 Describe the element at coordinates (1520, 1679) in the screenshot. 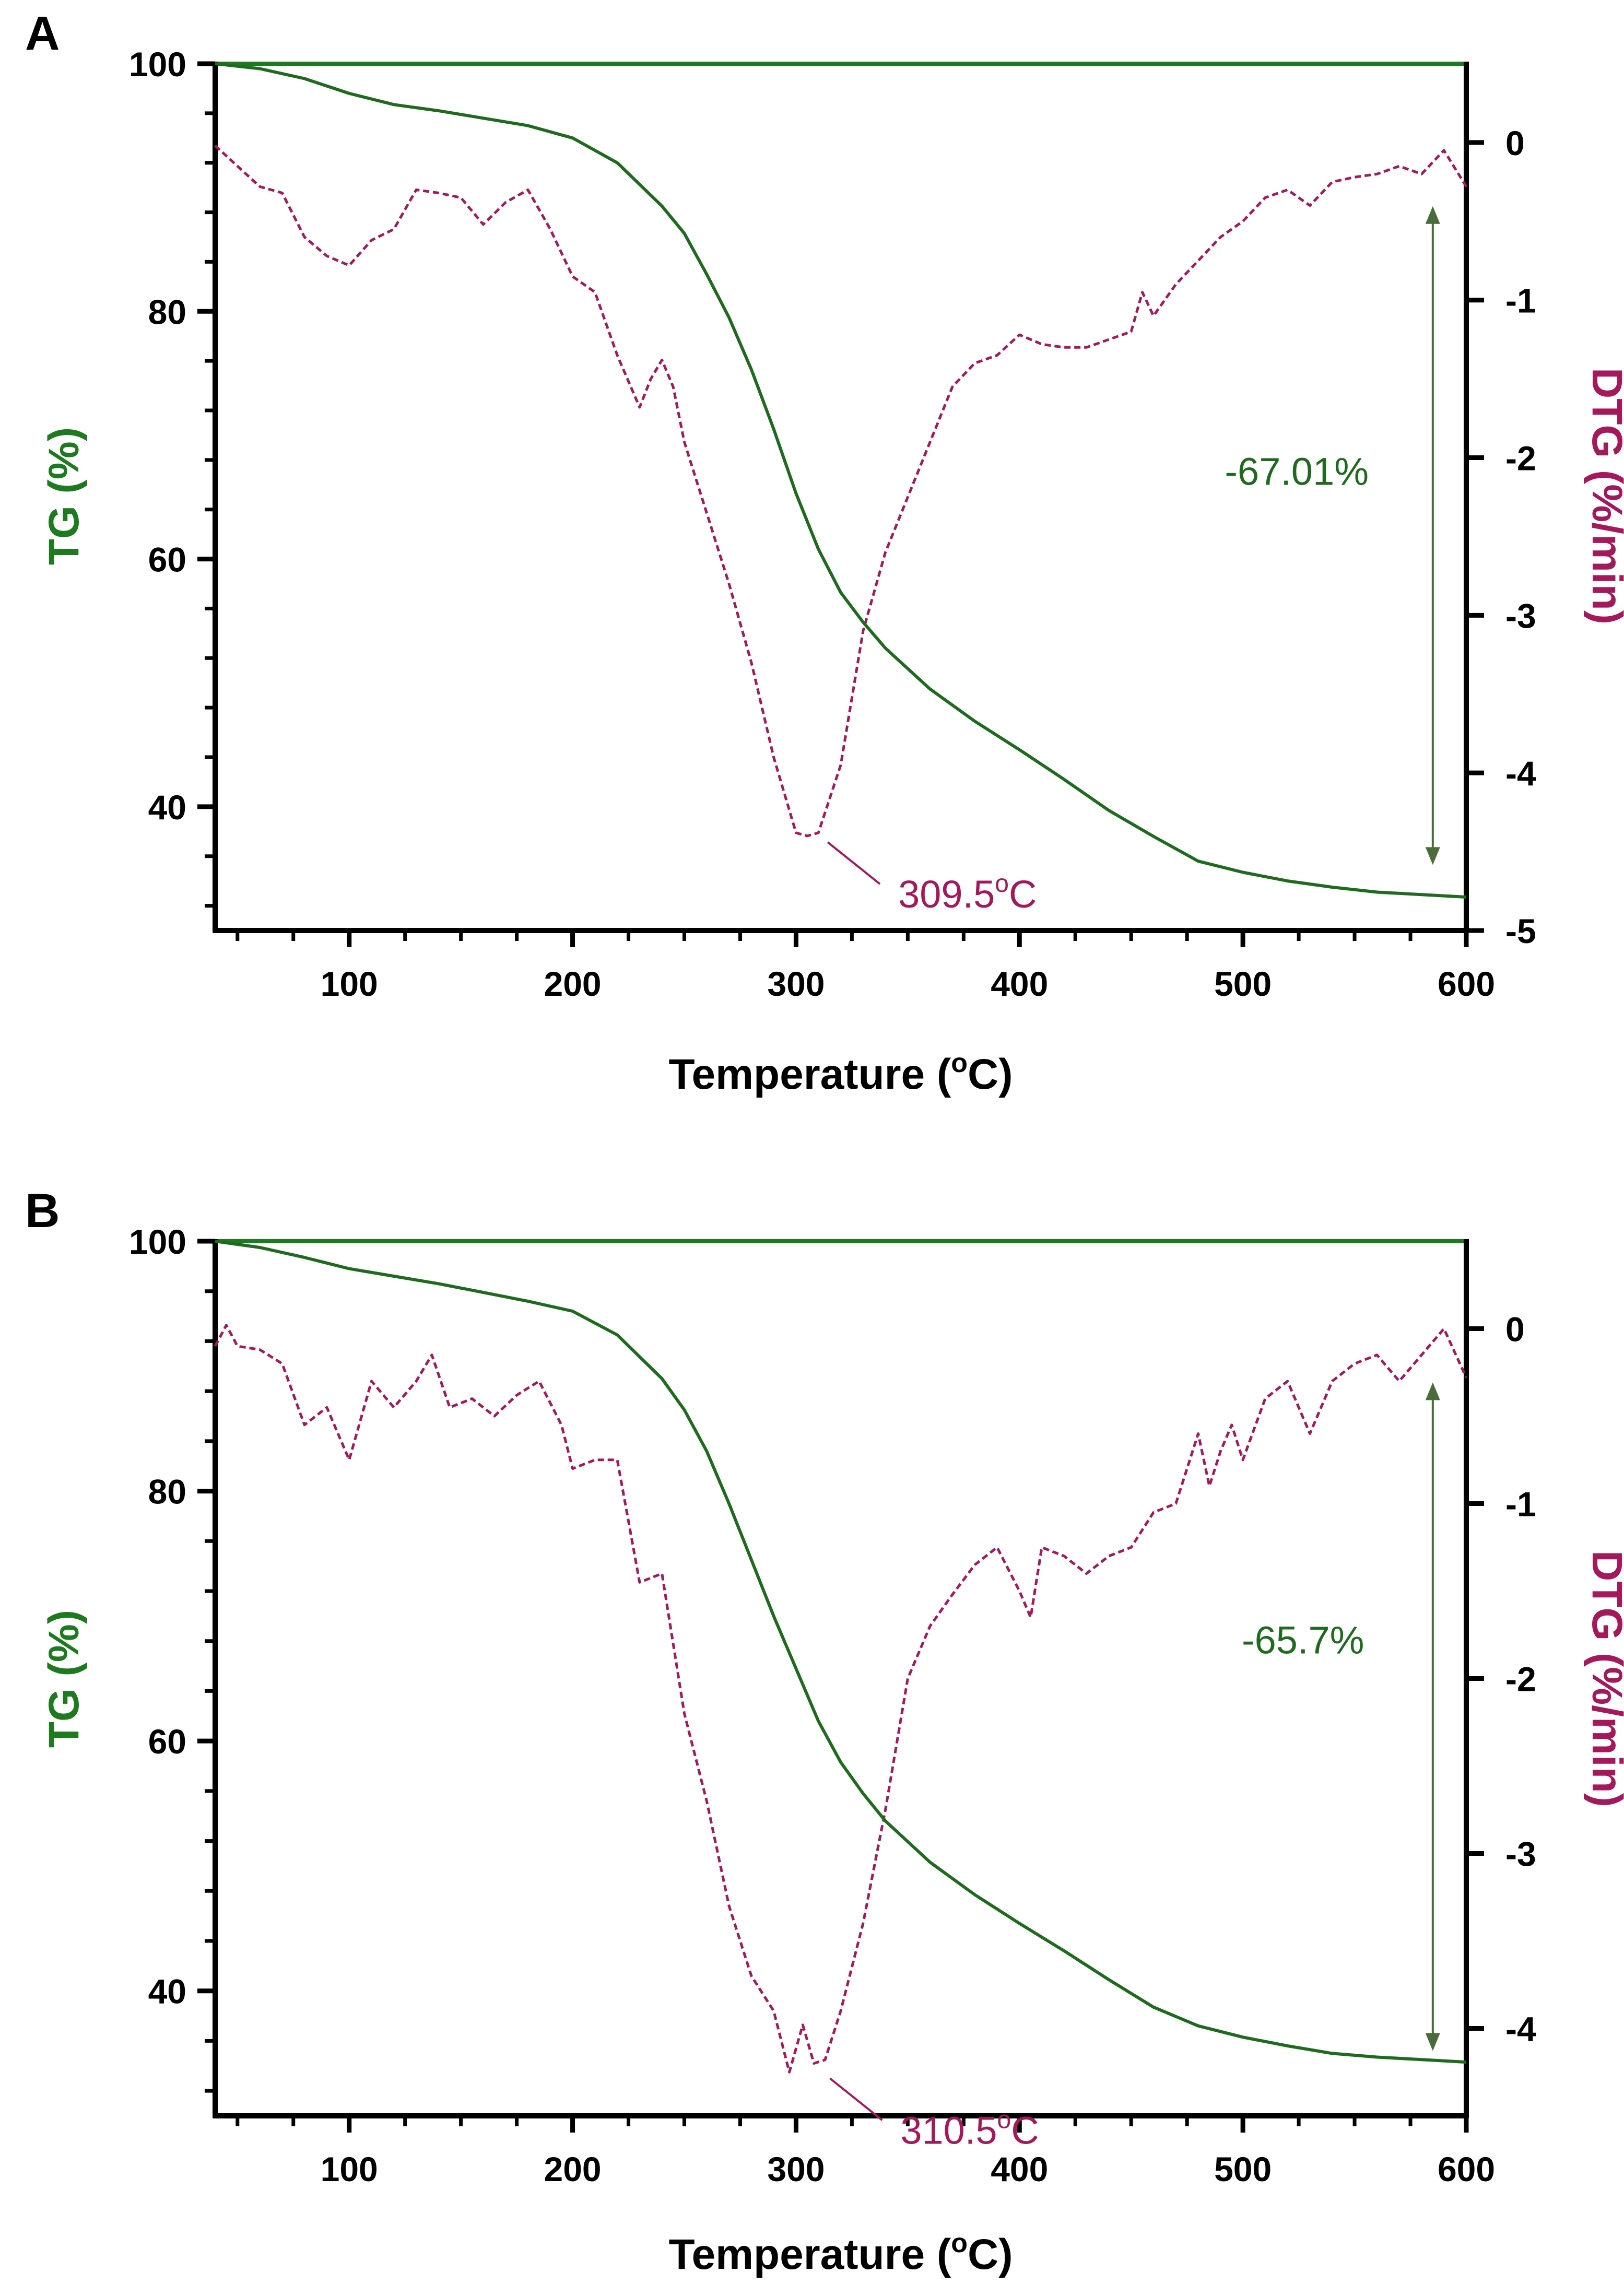

I see `panel-b-y-right-tick-label: -2` at that location.